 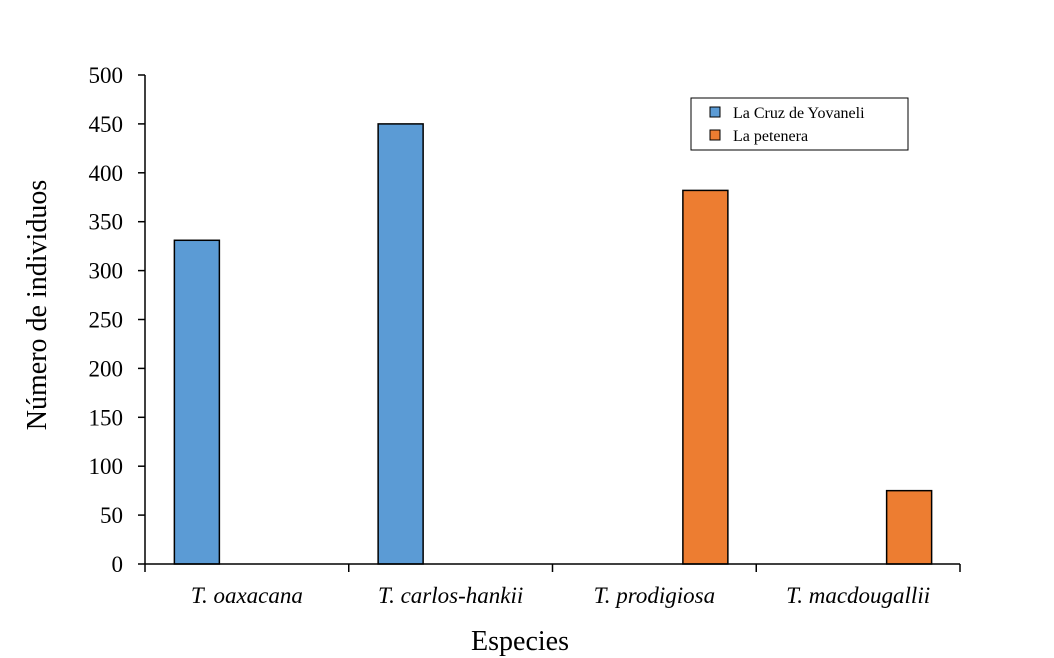 I want to click on bar-la-cruz-de-yovaneli-t-oaxacana, so click(x=197, y=402).